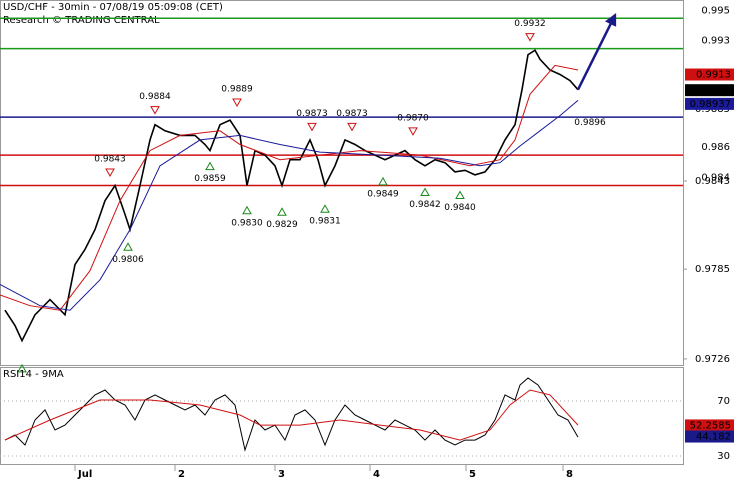 This screenshot has height=480, width=735. Describe the element at coordinates (715, 10) in the screenshot. I see `level-label: 0.995` at that location.